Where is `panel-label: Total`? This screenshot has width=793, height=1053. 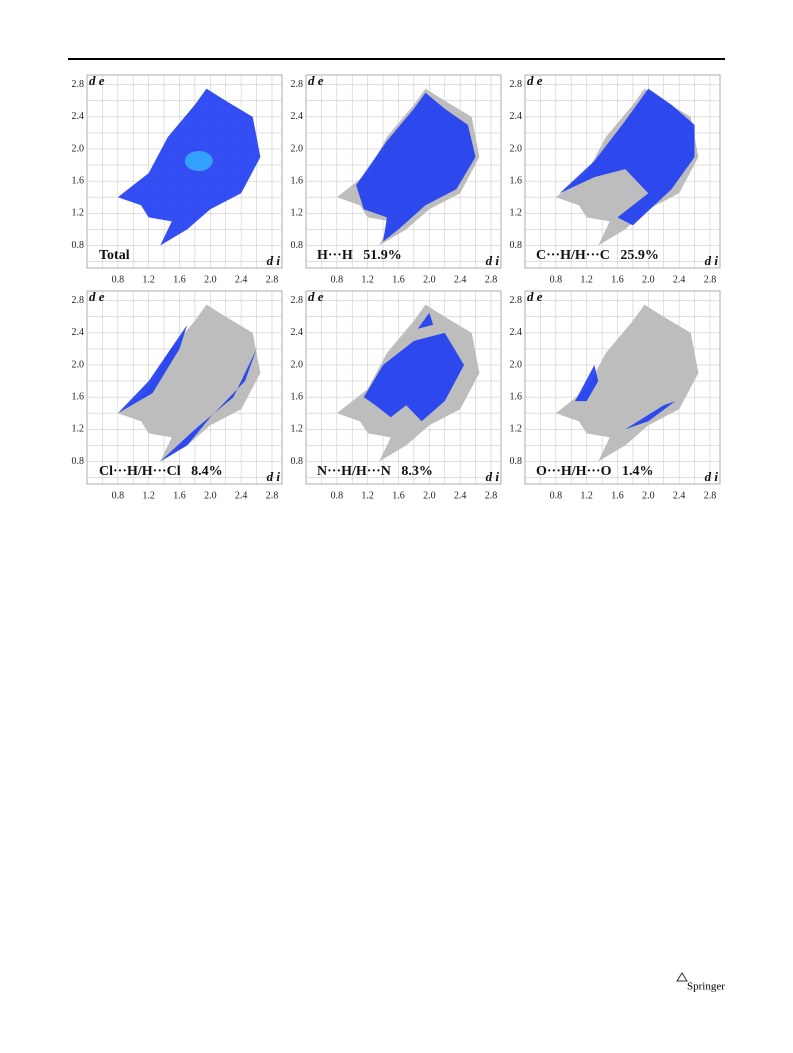
panel-label: Total is located at coordinates (114, 255).